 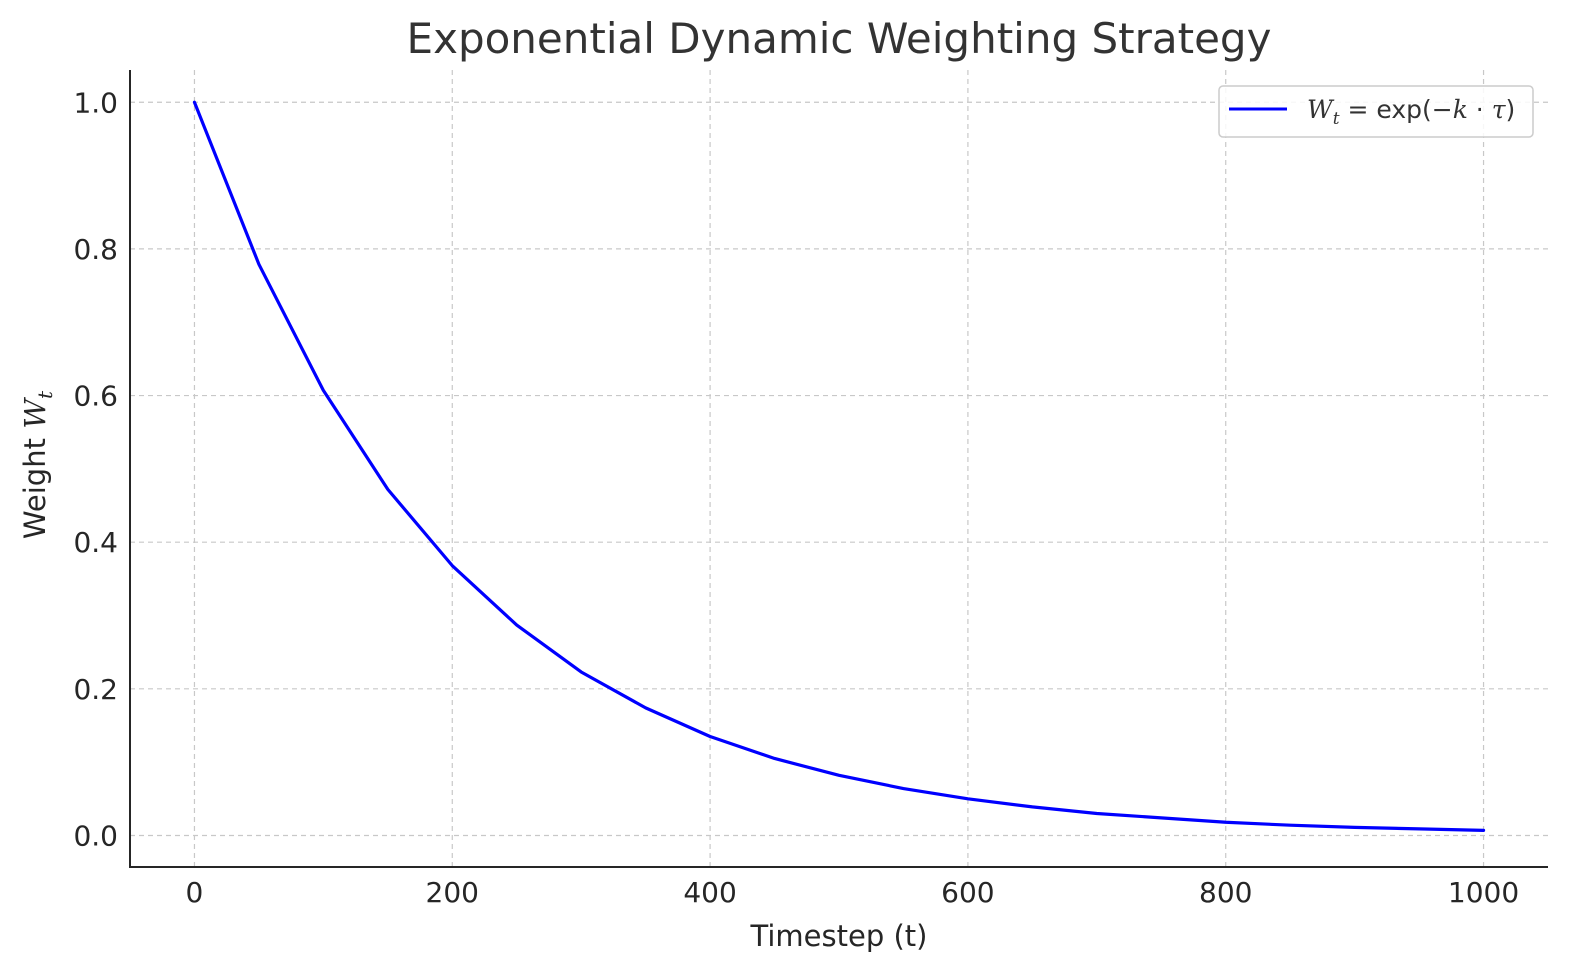 What do you see at coordinates (1411, 112) in the screenshot?
I see `legend-label: Wt = exp(−k · τ)` at bounding box center [1411, 112].